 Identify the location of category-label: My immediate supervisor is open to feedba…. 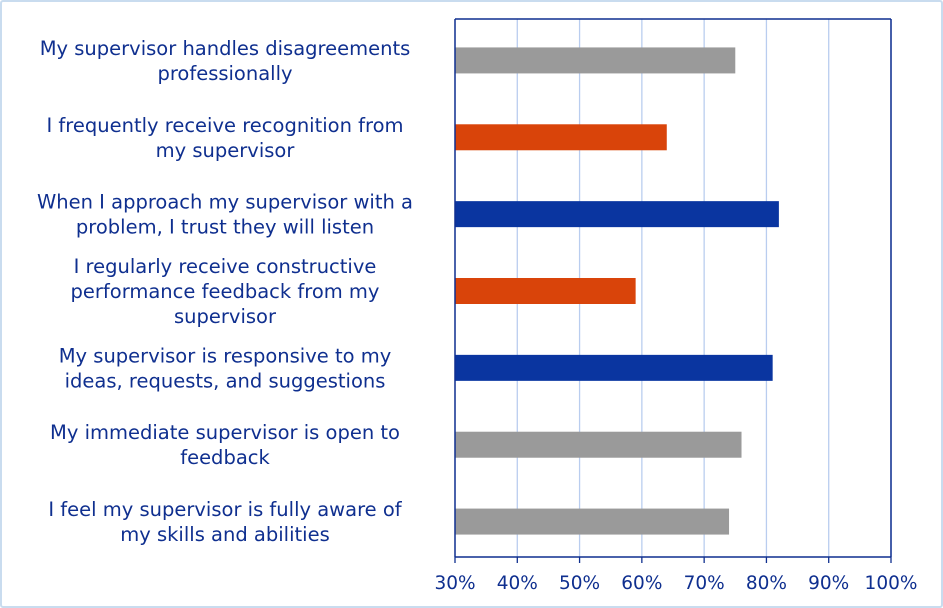
(225, 445).